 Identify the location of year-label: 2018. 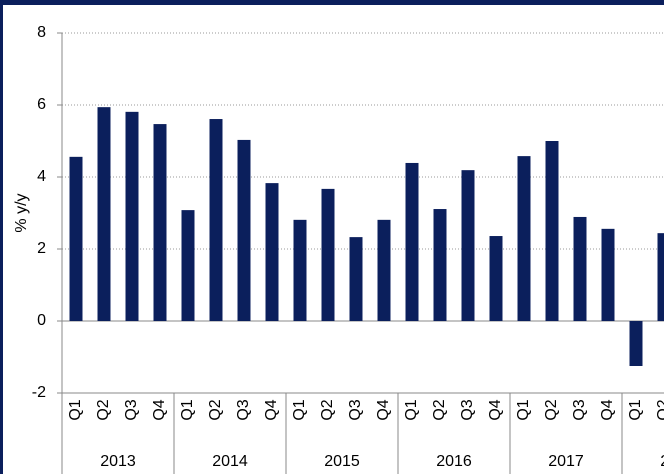
(662, 461).